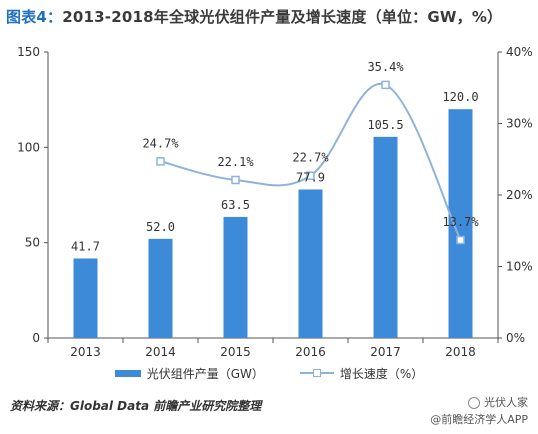 The width and height of the screenshot is (538, 434). I want to click on bar-value-label: 63.5, so click(235, 205).